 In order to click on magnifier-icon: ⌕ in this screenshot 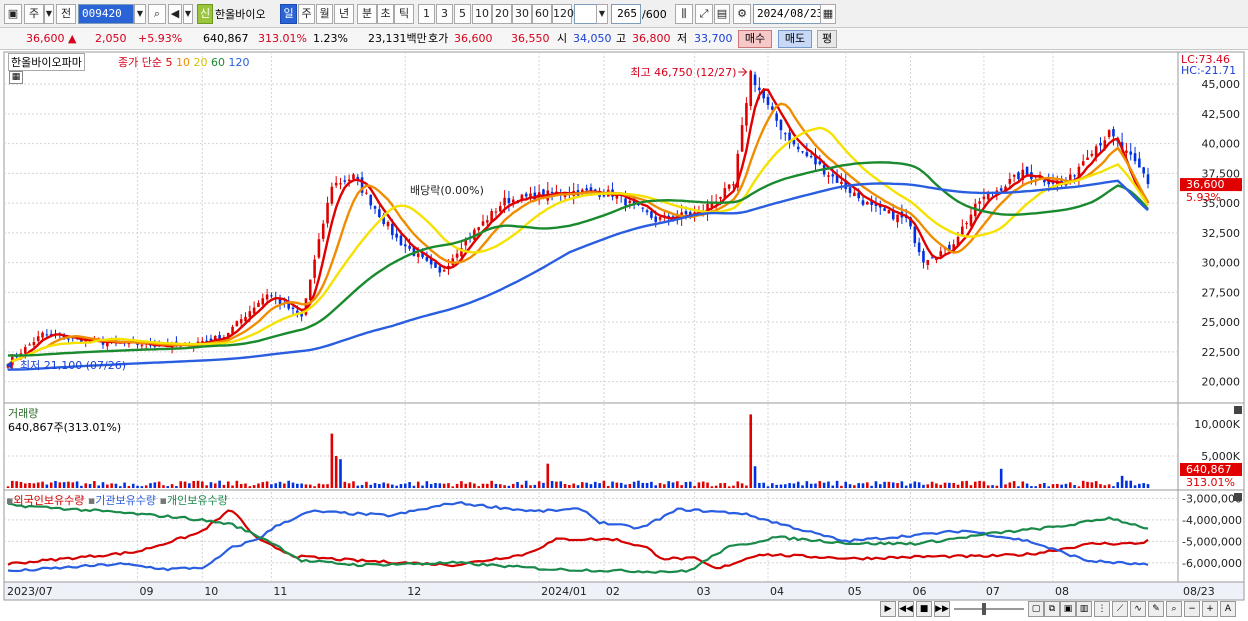, I will do `click(1174, 609)`.